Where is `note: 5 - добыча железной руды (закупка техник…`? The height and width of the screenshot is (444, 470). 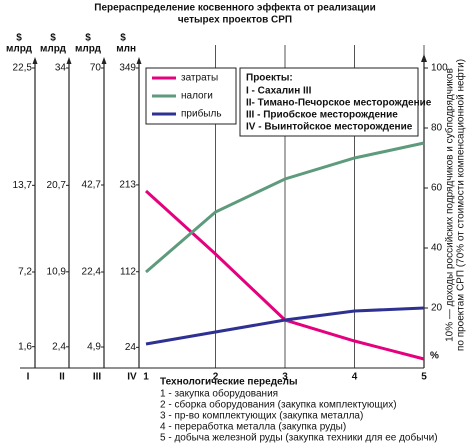 note: 5 - добыча железной руды (закупка техник… is located at coordinates (299, 438).